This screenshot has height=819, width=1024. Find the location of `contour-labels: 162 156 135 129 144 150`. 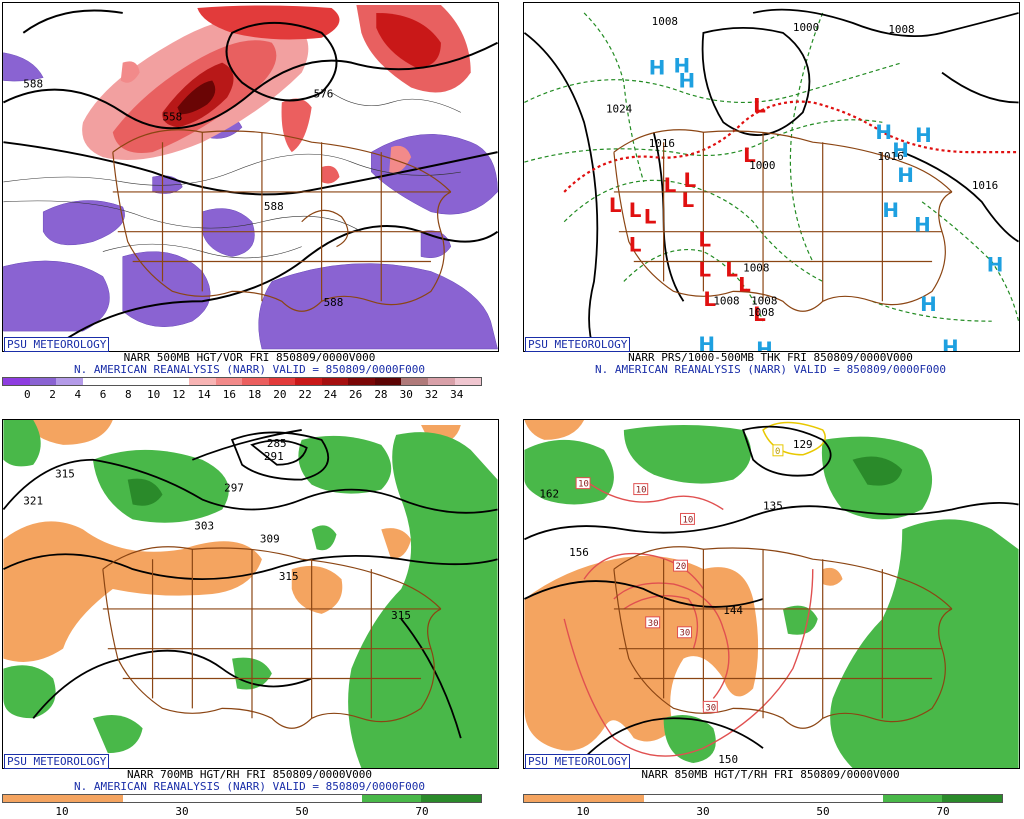

contour-labels: 162 156 135 129 144 150 is located at coordinates (675, 602).